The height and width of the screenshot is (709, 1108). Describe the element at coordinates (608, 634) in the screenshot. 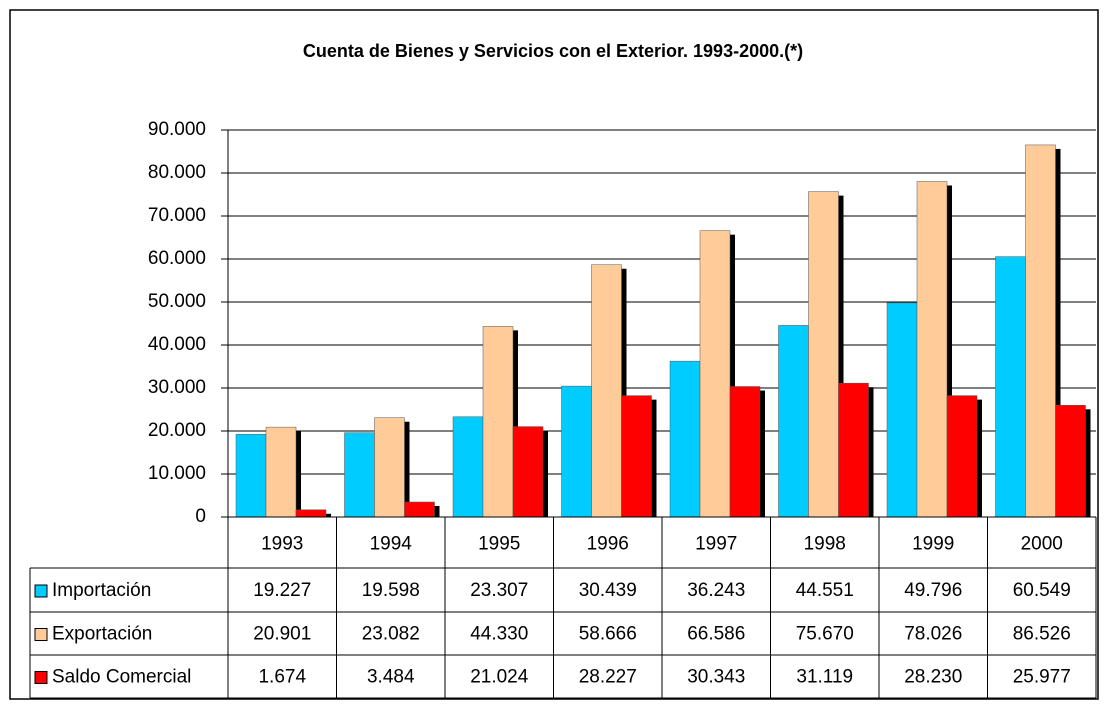

I see `table-value: 58.666` at that location.